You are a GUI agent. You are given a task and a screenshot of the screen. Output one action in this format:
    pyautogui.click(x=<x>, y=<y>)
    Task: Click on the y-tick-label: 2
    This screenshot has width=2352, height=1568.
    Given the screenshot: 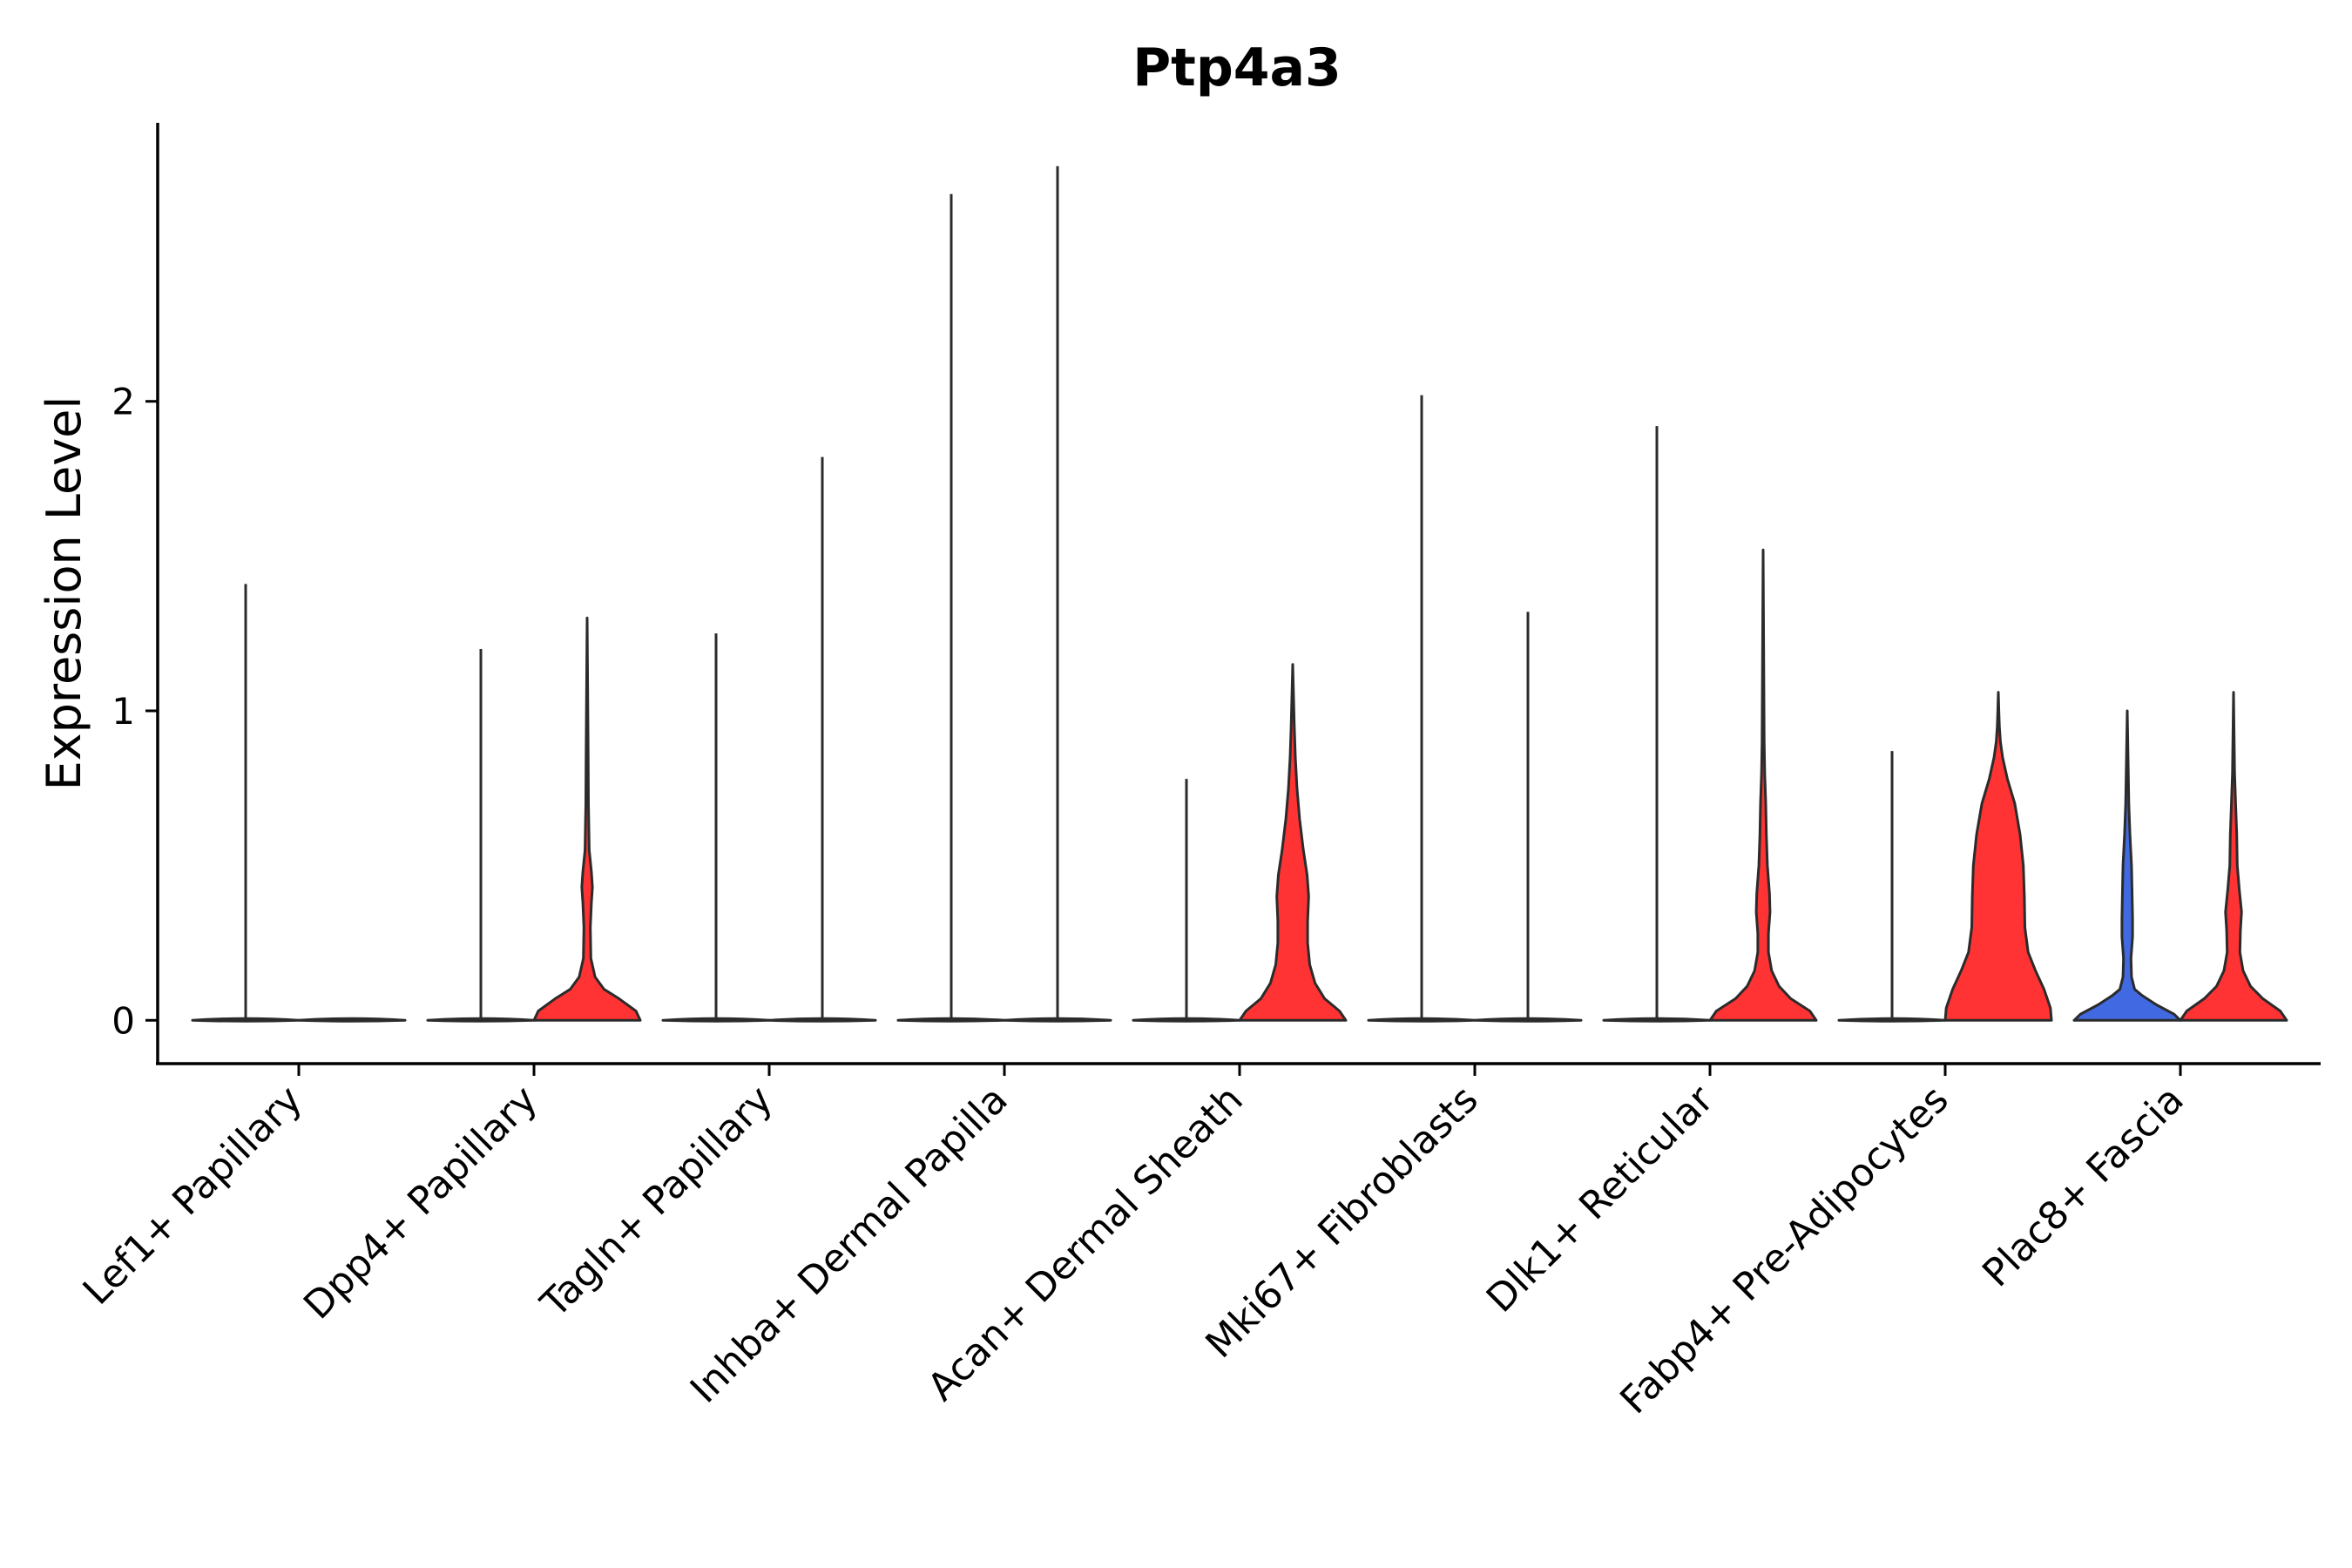 What is the action you would take?
    pyautogui.click(x=124, y=402)
    